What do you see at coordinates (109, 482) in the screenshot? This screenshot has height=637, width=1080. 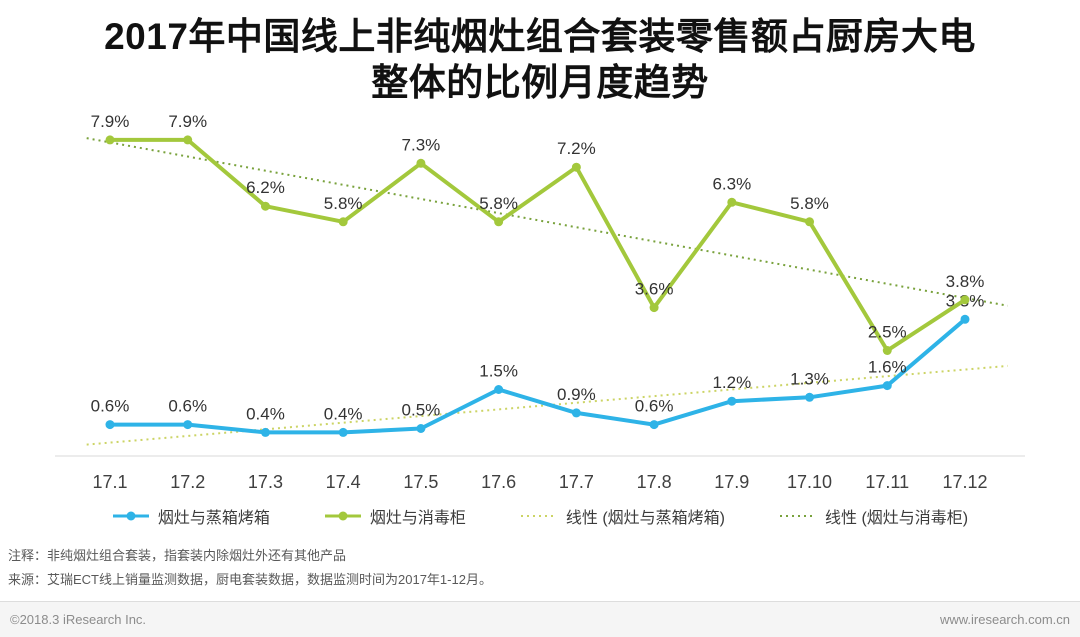 I see `x-tick-label: 17.1` at bounding box center [109, 482].